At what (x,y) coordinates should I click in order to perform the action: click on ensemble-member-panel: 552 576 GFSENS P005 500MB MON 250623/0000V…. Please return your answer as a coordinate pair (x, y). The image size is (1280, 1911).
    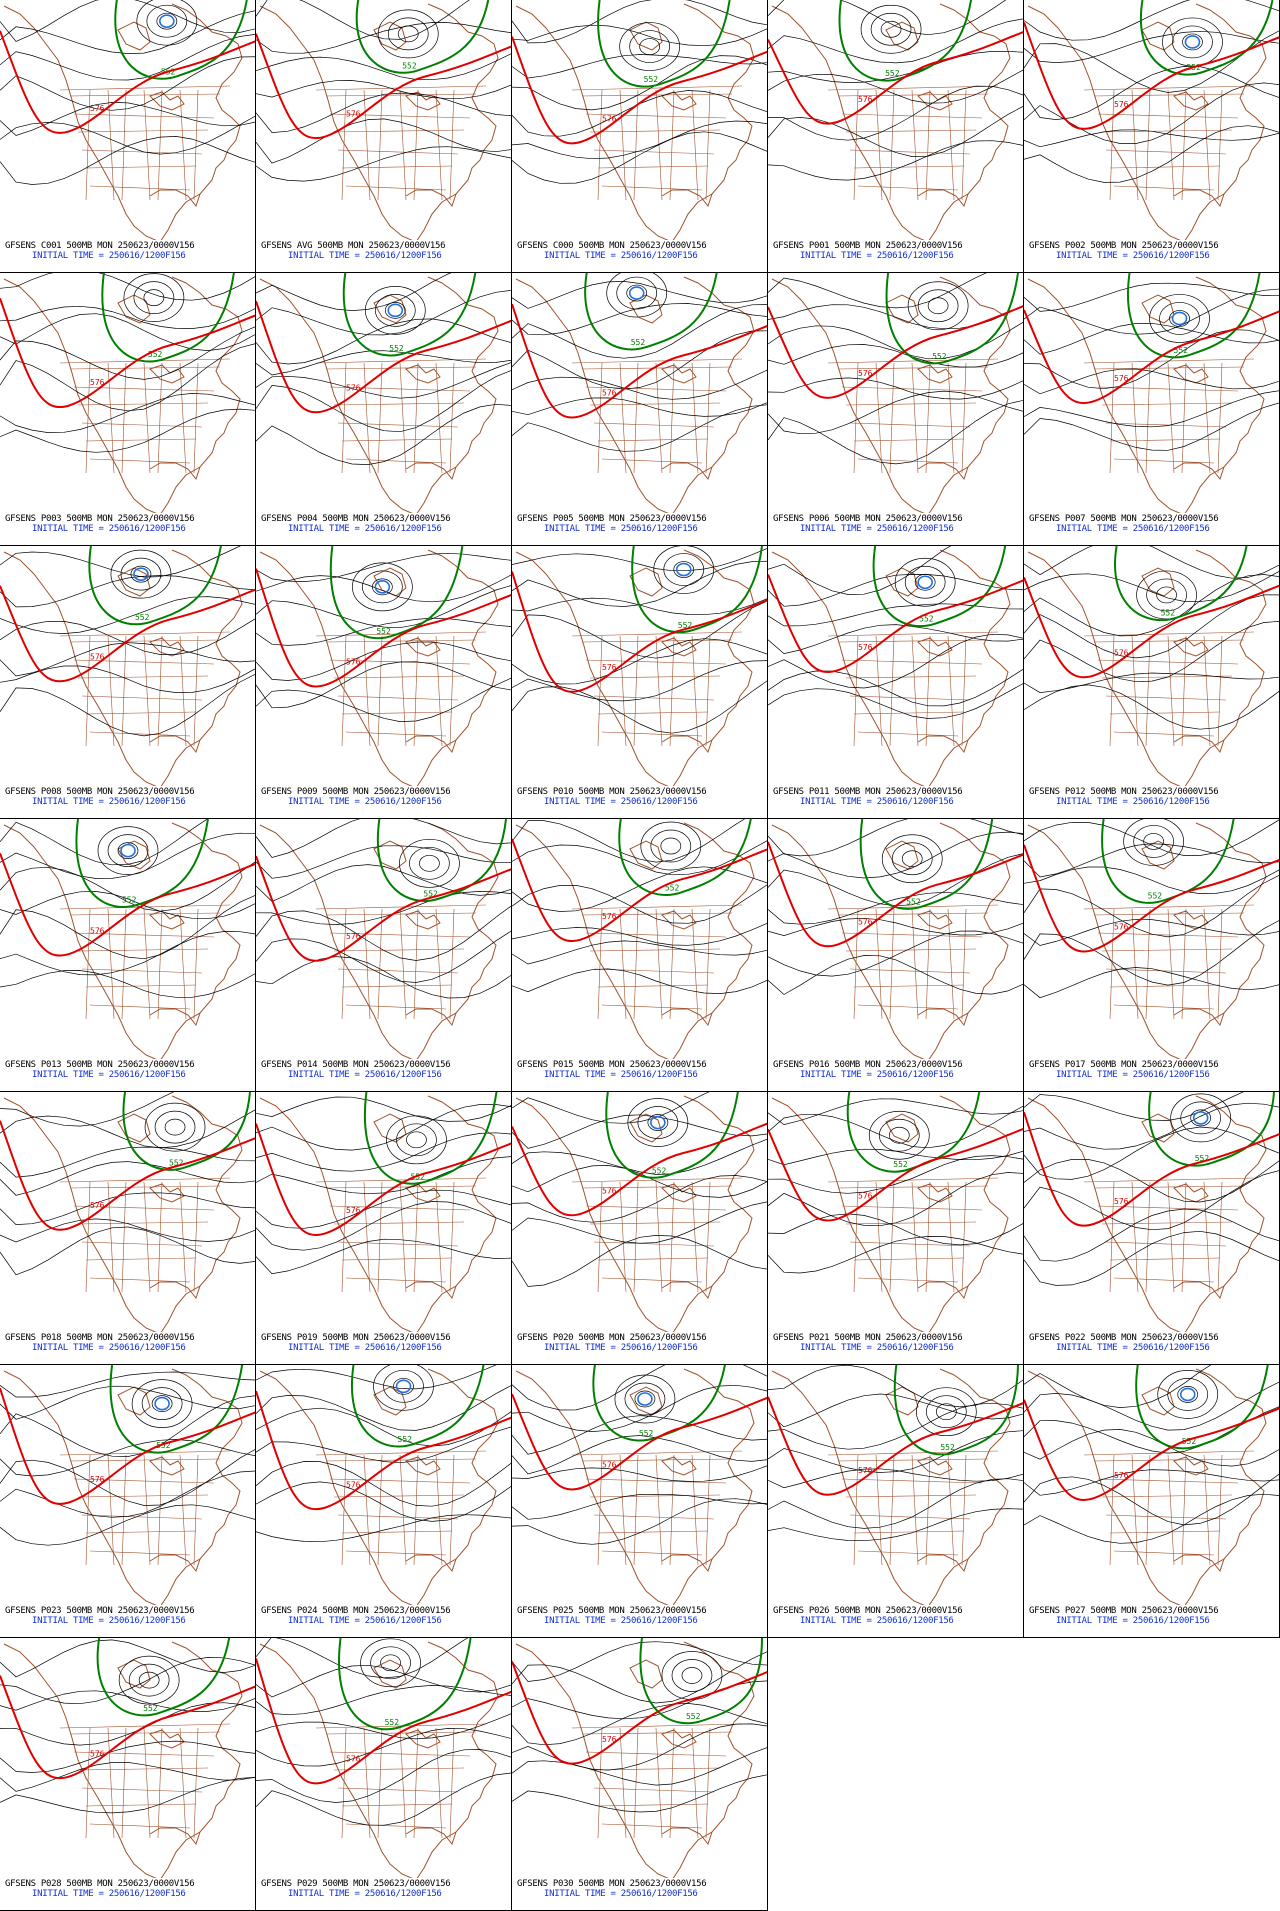
    Looking at the image, I should click on (640, 409).